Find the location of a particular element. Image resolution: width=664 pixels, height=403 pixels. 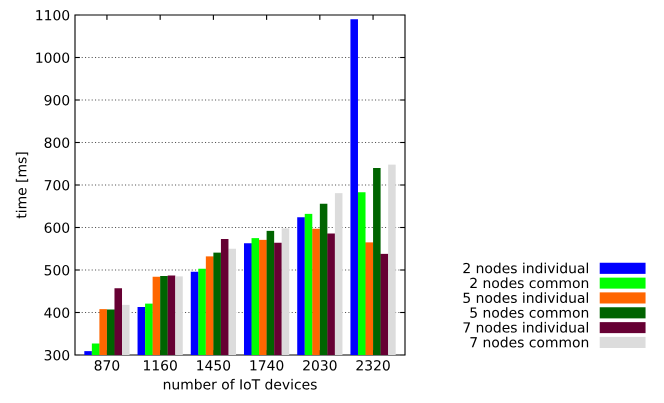

y-tick-label: 1000 is located at coordinates (53, 57).